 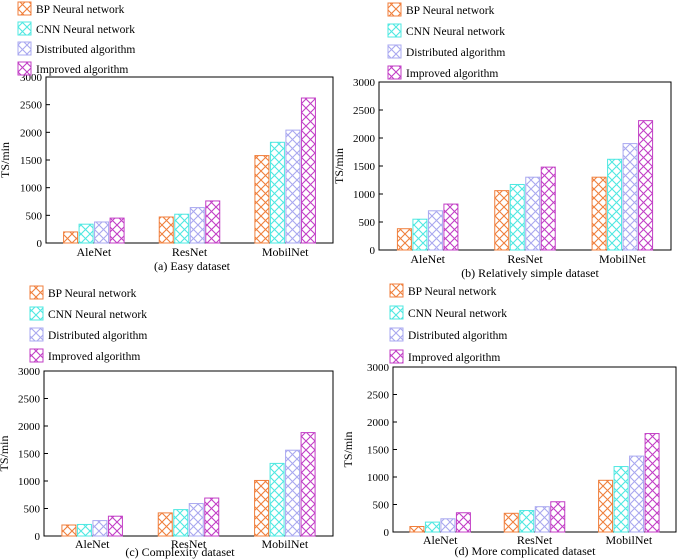 I want to click on bar-cnn-neural-network-resnet, so click(x=181, y=523).